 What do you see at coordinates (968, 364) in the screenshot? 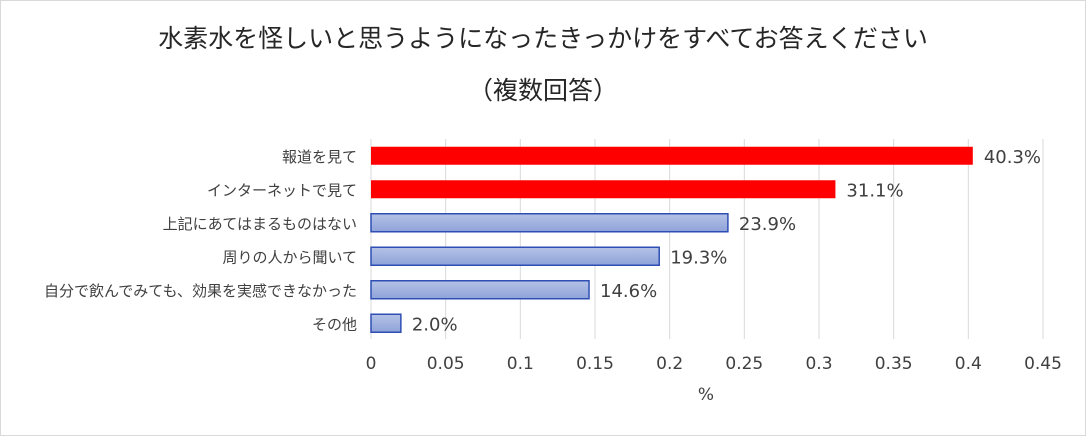
I see `x-tick-label: 0.4` at bounding box center [968, 364].